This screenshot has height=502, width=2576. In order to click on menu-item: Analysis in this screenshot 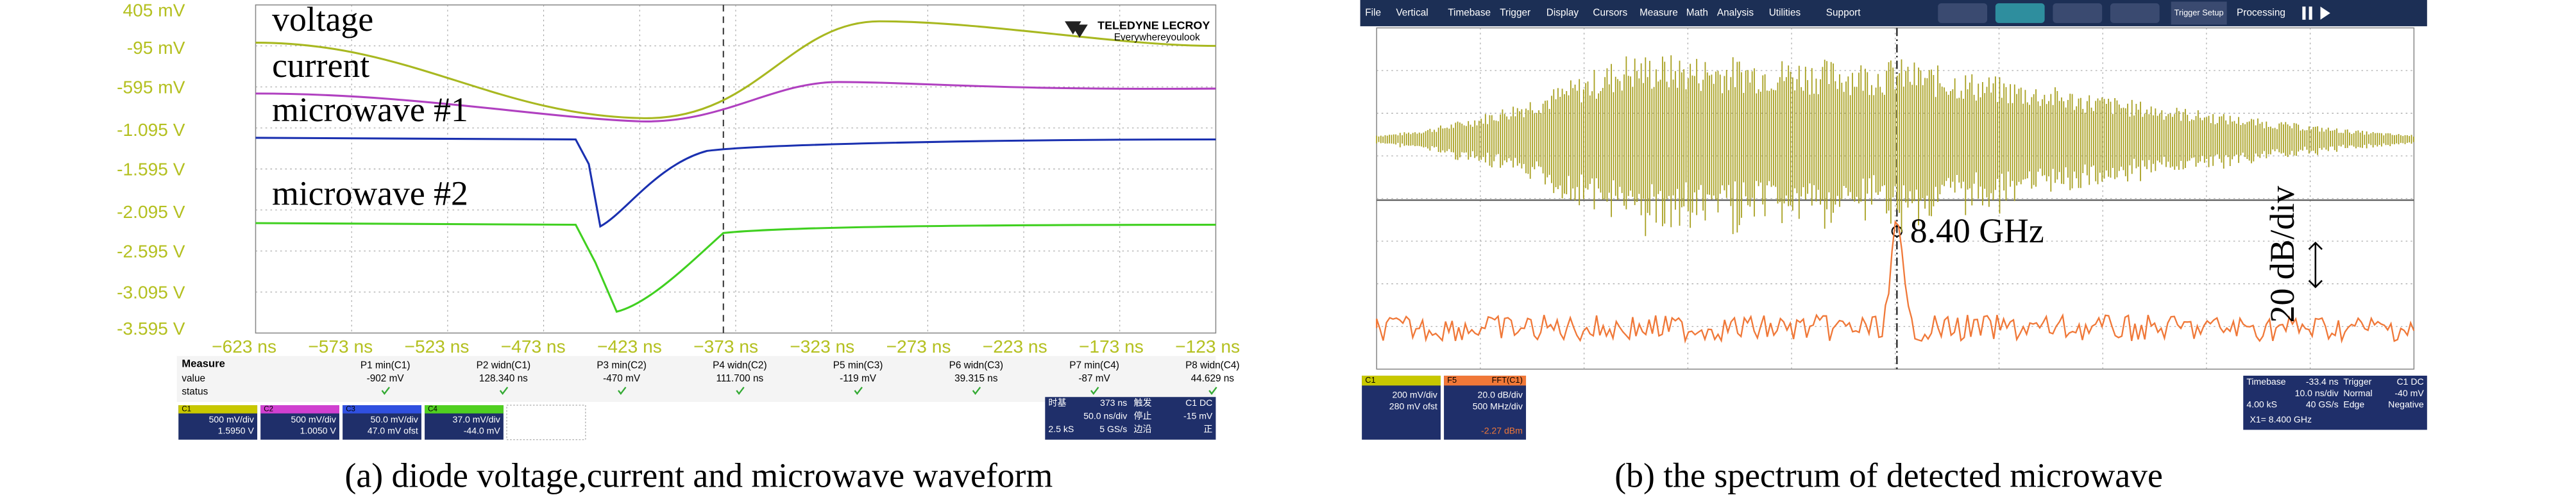, I will do `click(1735, 13)`.